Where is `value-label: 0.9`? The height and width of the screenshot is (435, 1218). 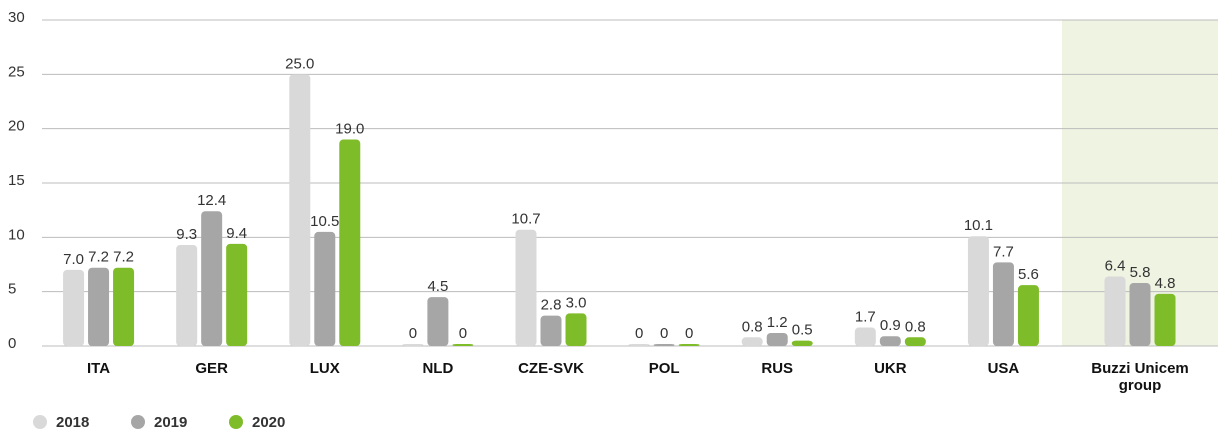 value-label: 0.9 is located at coordinates (890, 325).